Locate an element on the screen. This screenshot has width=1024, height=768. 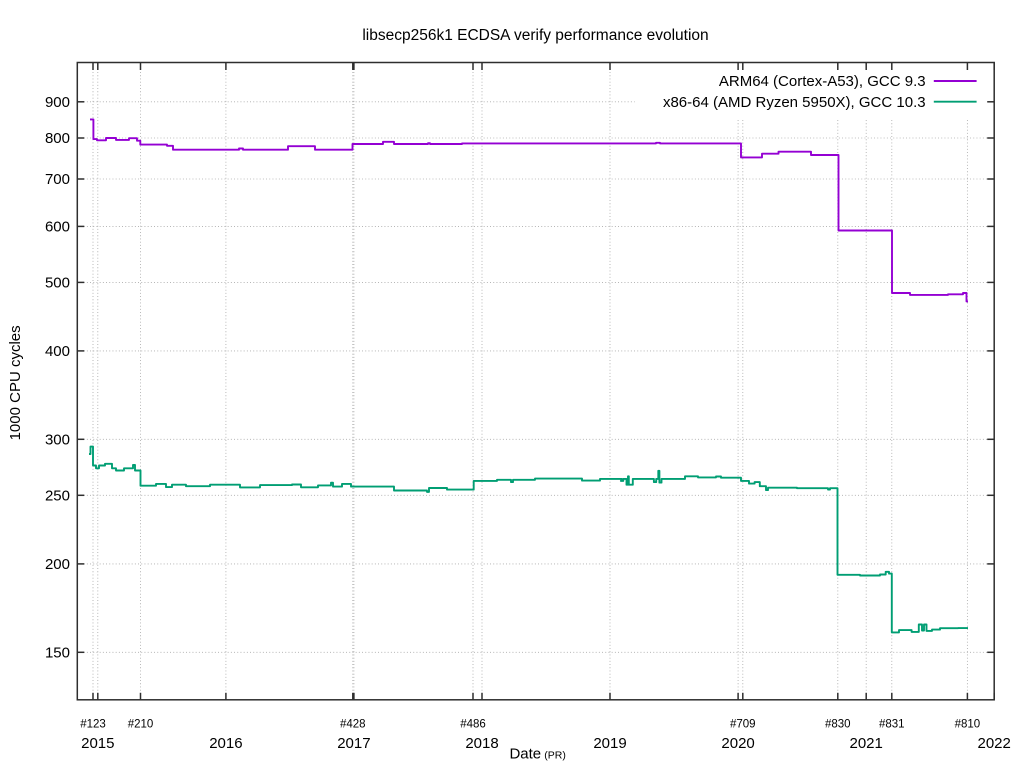
svg-text: 200 is located at coordinates (57, 564).